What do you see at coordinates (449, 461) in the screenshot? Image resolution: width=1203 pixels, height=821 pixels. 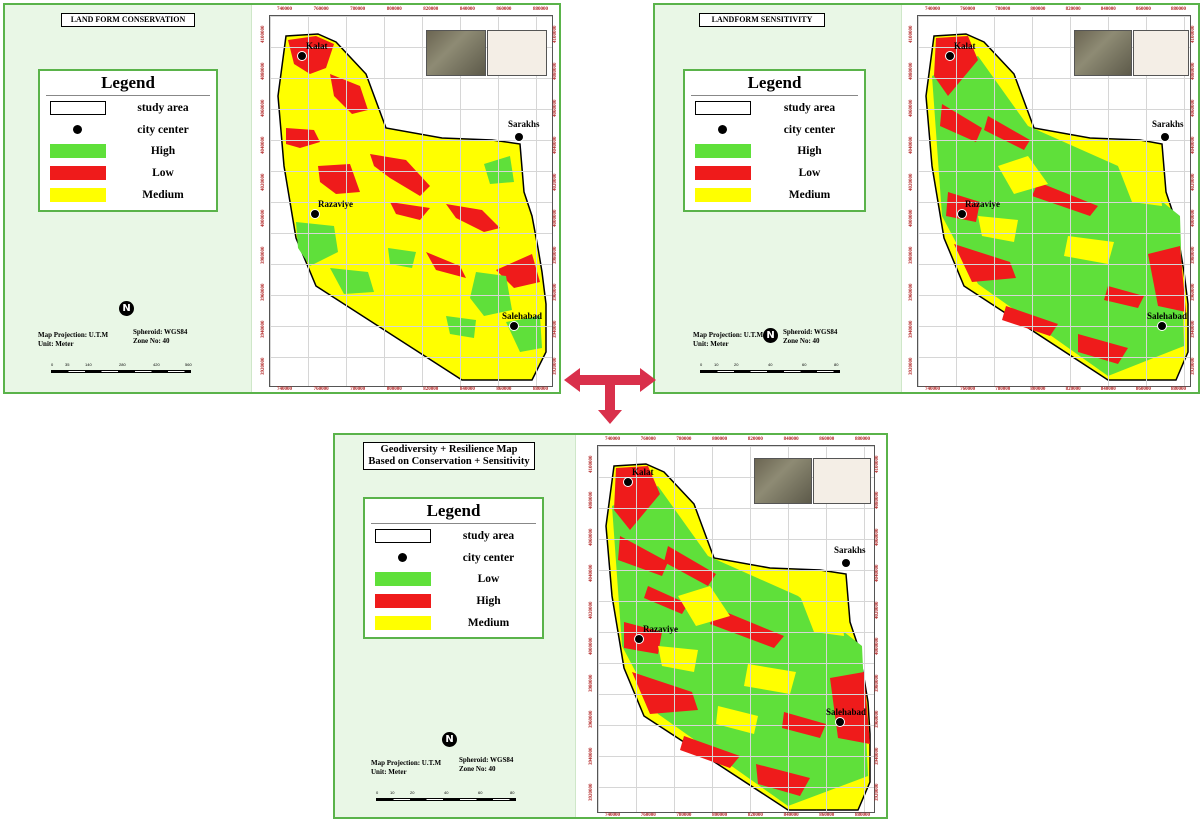 I see `title-line-2: Based on Conservation + Sensitivity` at bounding box center [449, 461].